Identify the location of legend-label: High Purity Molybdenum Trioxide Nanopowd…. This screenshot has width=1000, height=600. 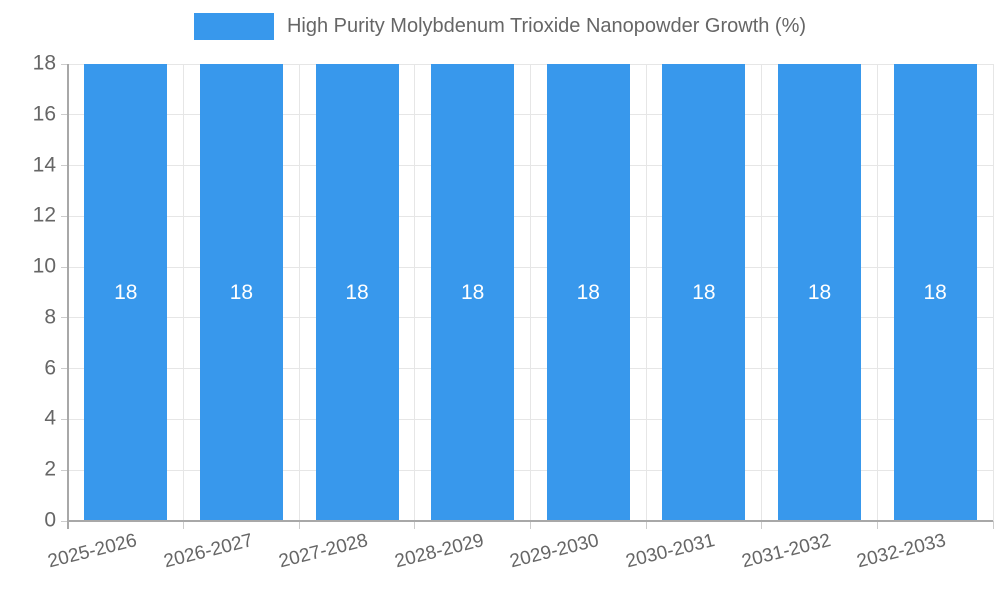
(546, 26).